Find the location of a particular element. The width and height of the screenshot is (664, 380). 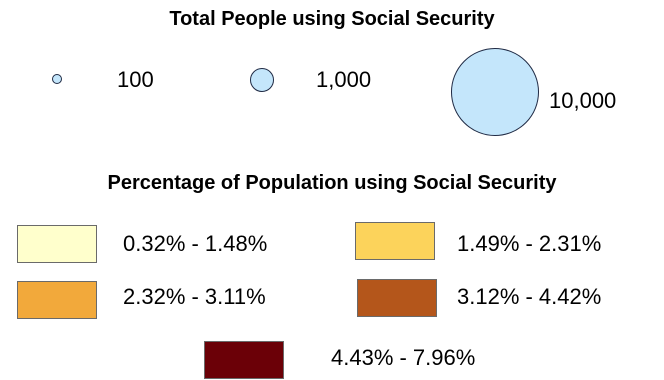

color-label-4: 3.12% - 4.42% is located at coordinates (529, 296).